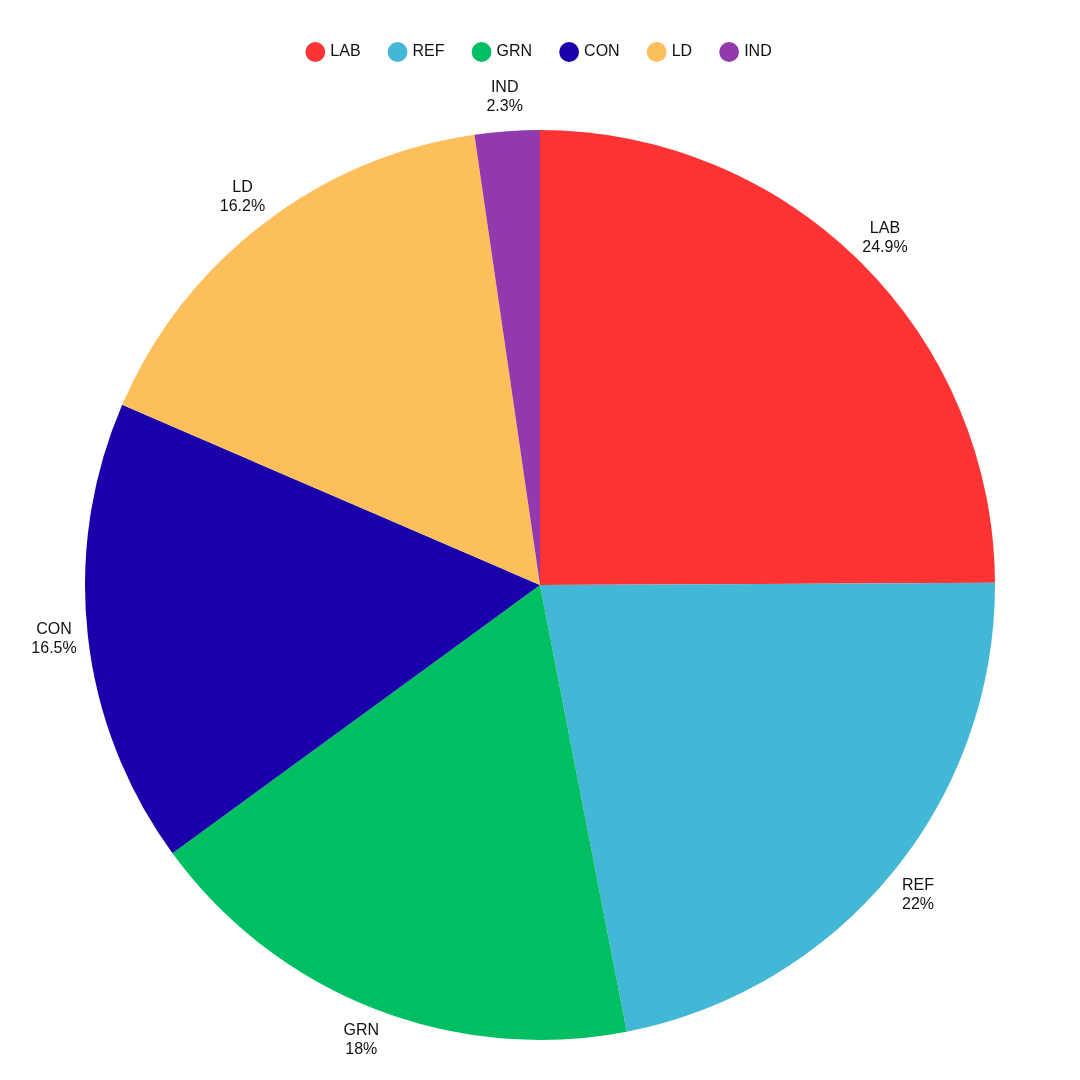  Describe the element at coordinates (54, 629) in the screenshot. I see `slice-label: CON` at that location.